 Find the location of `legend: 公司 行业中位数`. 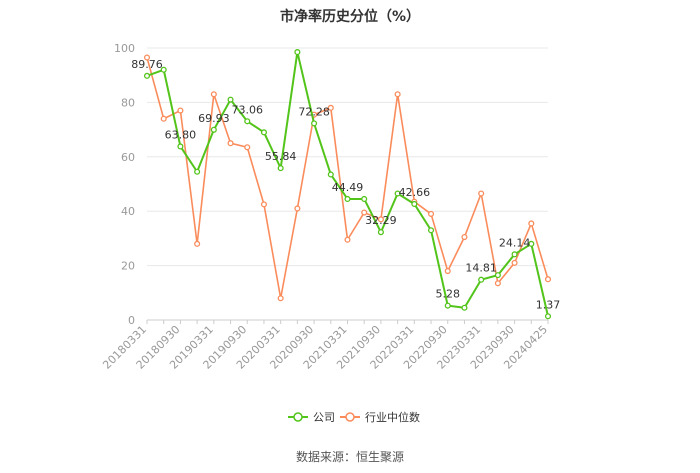

legend: 公司 行业中位数 is located at coordinates (354, 417).